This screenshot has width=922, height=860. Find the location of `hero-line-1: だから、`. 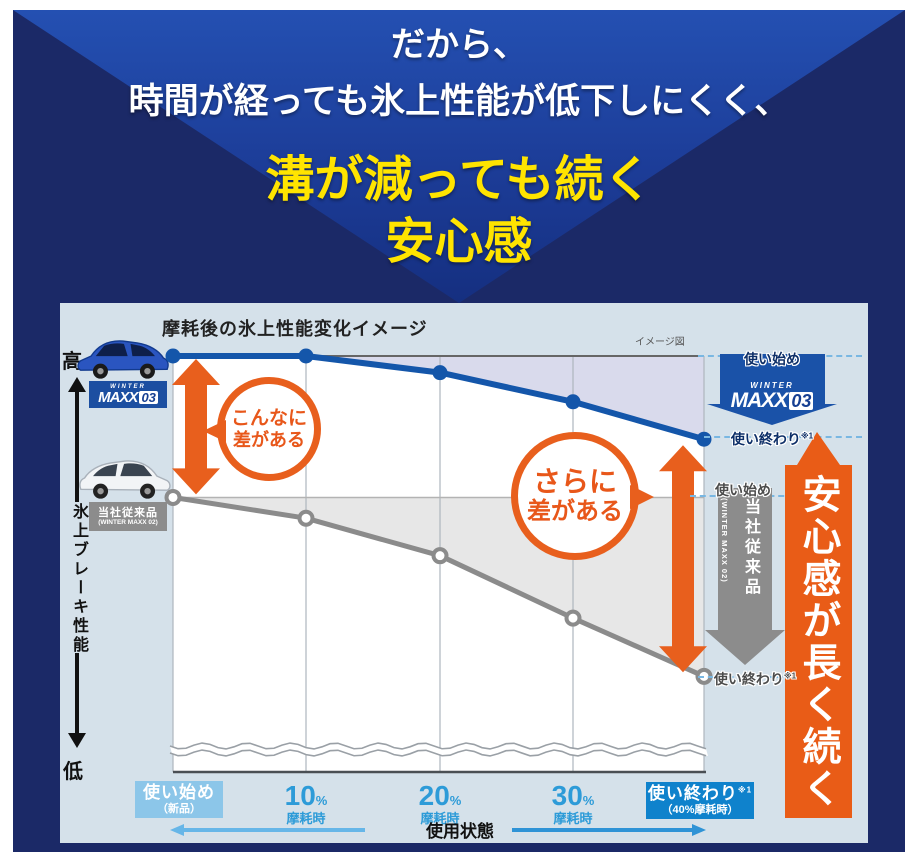

hero-line-1: だから、 is located at coordinates (459, 45).